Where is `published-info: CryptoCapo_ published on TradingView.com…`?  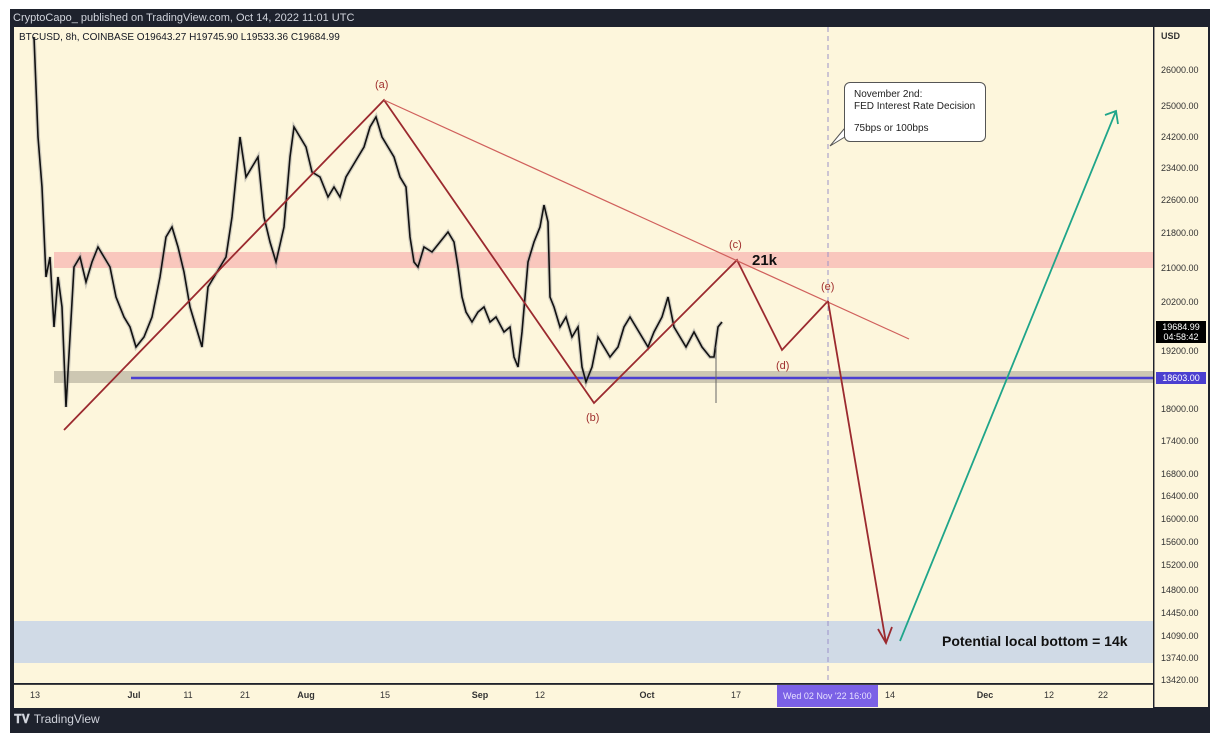
published-info: CryptoCapo_ published on TradingView.com… is located at coordinates (184, 18).